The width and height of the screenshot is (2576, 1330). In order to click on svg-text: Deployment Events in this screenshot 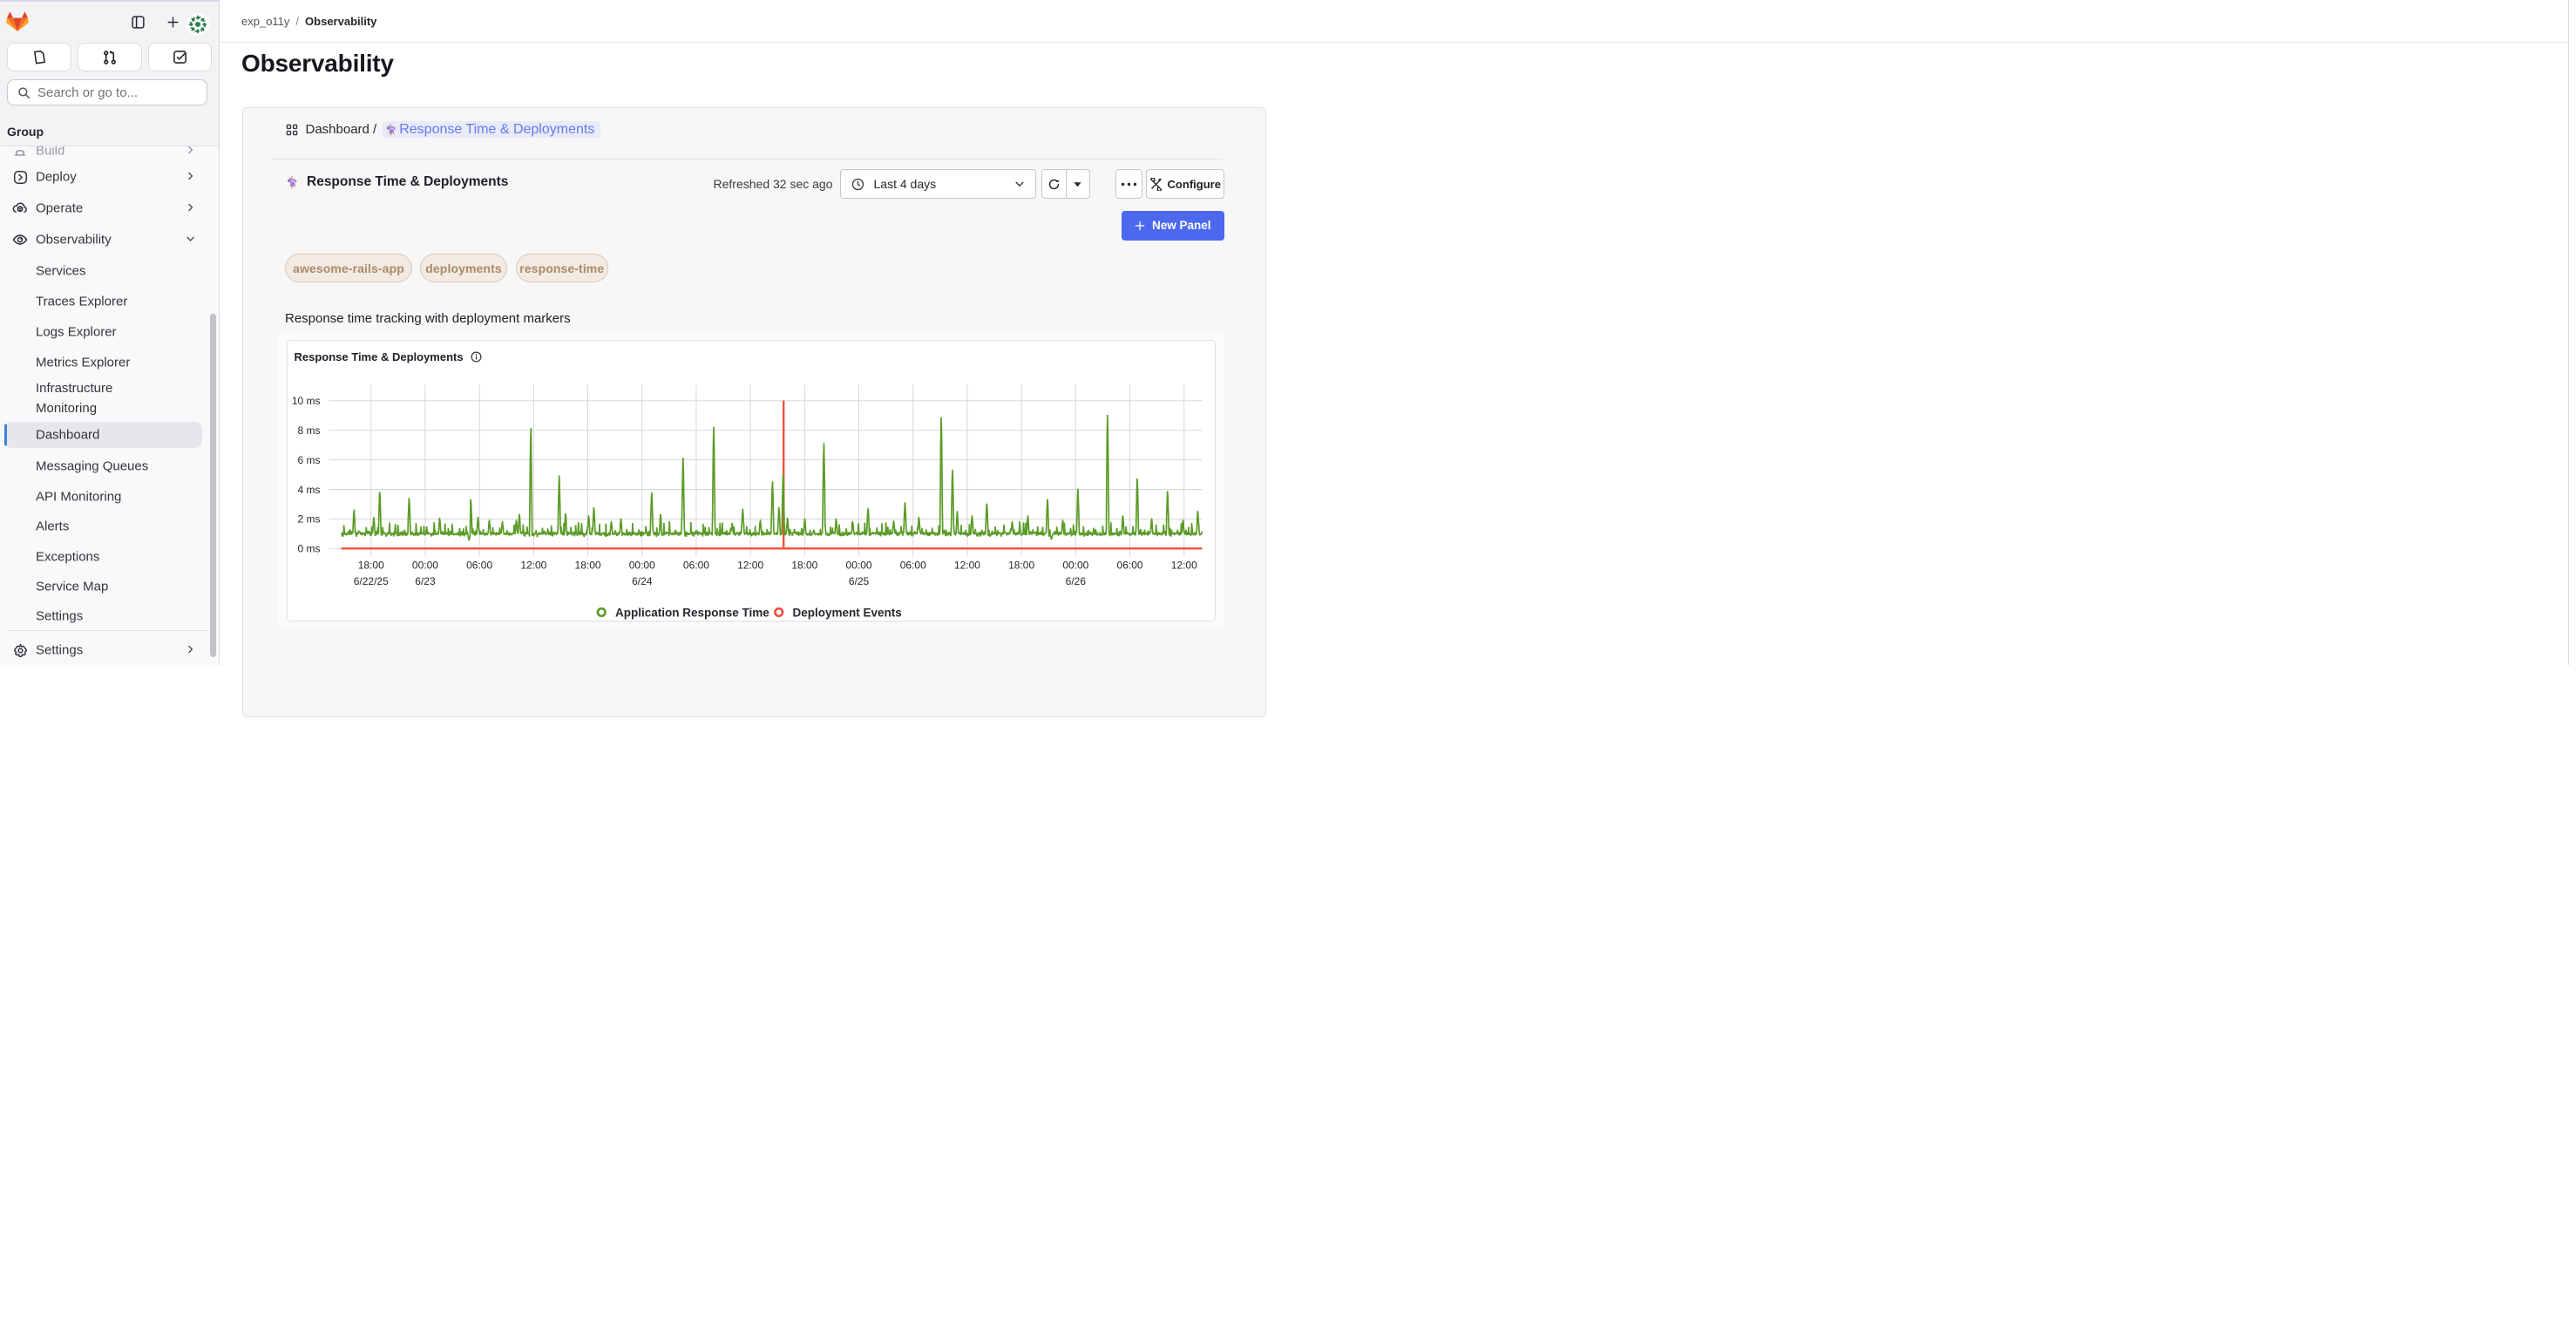, I will do `click(846, 612)`.